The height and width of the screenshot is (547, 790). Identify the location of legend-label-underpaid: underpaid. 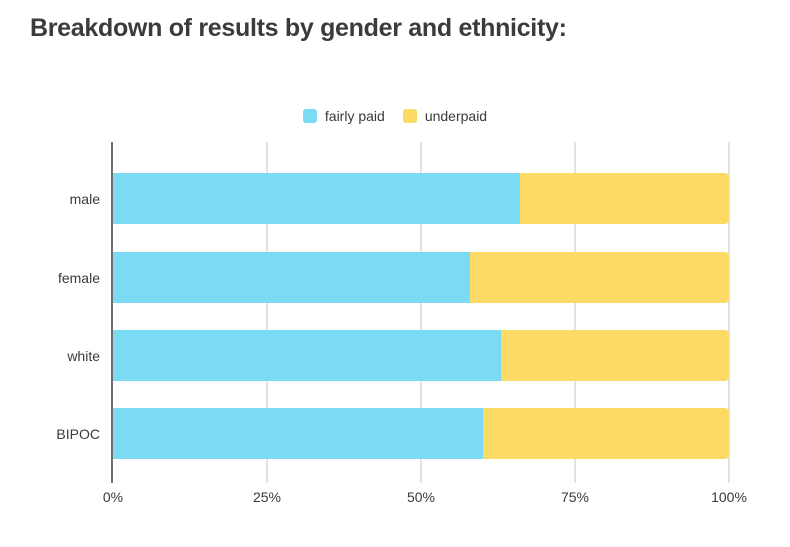
(456, 116).